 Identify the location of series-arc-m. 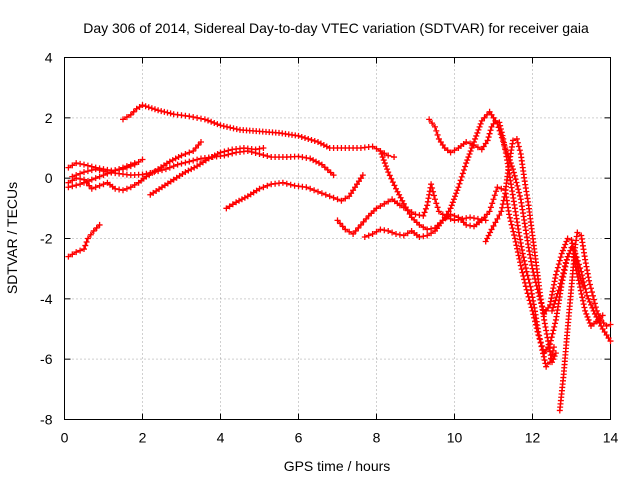
(585, 321).